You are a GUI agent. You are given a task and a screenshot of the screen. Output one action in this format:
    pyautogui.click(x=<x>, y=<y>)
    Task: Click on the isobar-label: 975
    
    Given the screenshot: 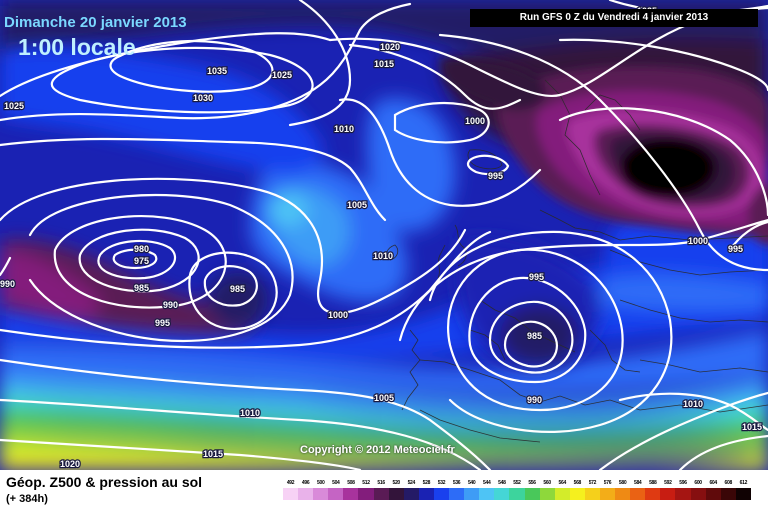 What is the action you would take?
    pyautogui.click(x=141, y=261)
    